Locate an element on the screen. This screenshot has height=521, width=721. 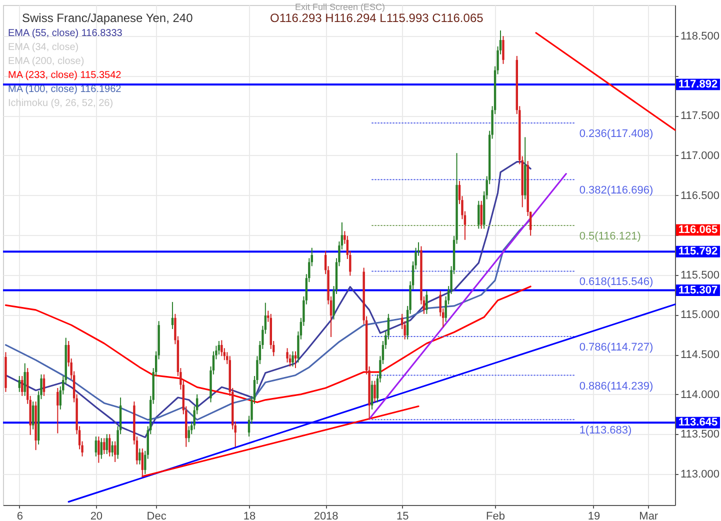
text: EMA (55, close) 116.8333 is located at coordinates (65, 33).